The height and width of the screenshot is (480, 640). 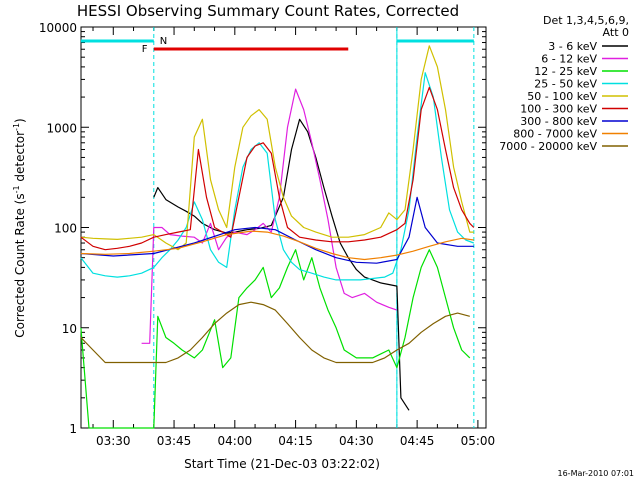 I want to click on x-tick-label: 03:45, so click(x=174, y=441).